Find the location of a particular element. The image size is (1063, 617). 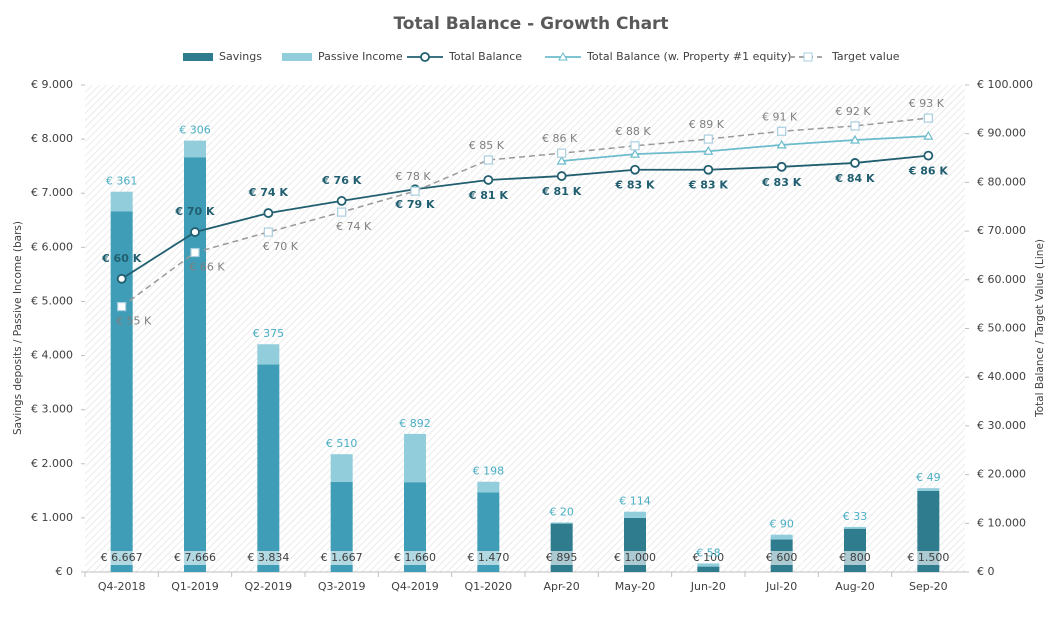

y2-tick-label: € 90.000 is located at coordinates (1001, 133).